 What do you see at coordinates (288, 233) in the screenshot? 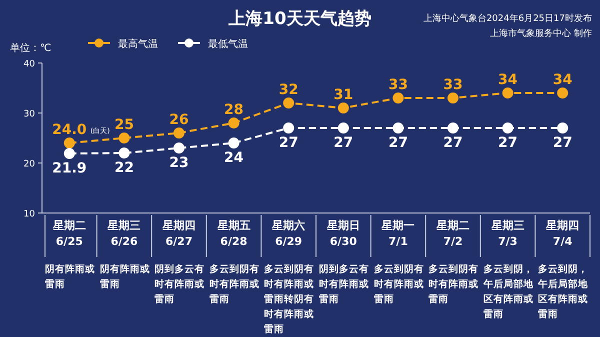
I see `x-tick-label: 星期六 6/29` at bounding box center [288, 233].